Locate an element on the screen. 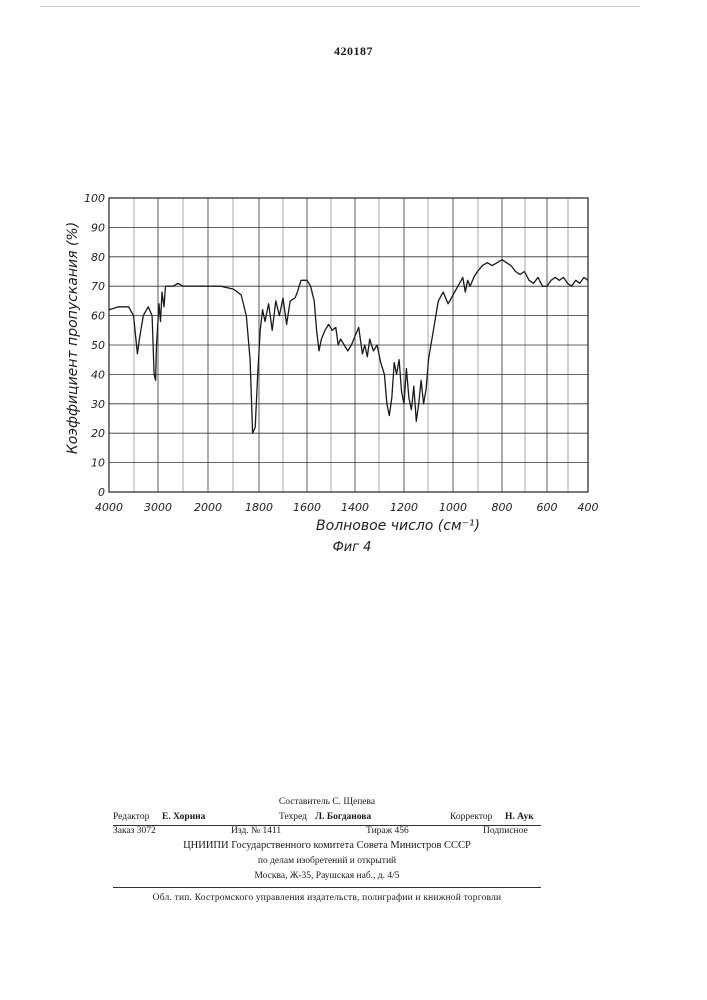  x-tick-label: 600 is located at coordinates (547, 507).